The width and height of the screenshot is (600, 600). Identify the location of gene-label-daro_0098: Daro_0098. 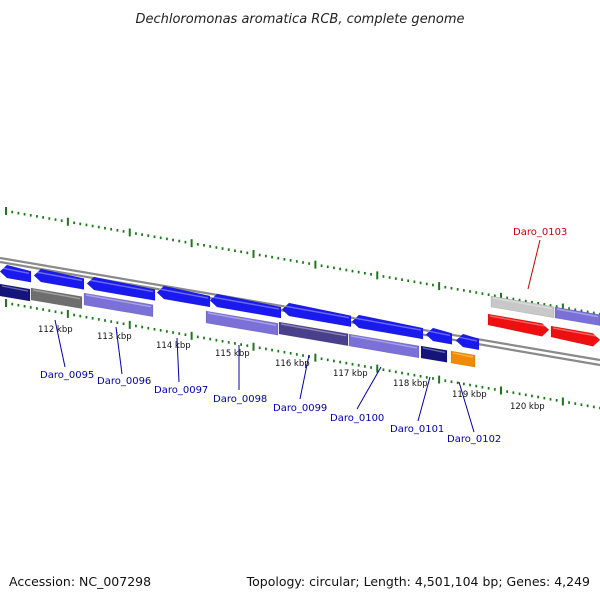
(240, 399).